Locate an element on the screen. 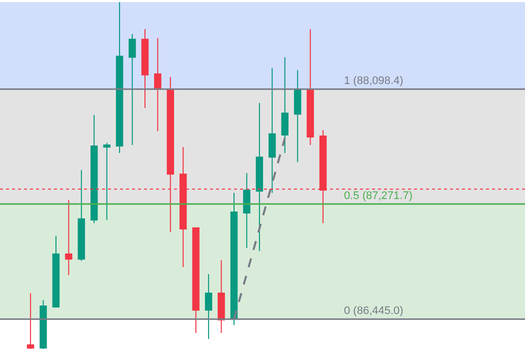 This screenshot has height=349, width=525. annotation: 0 (86,445.0) is located at coordinates (374, 311).